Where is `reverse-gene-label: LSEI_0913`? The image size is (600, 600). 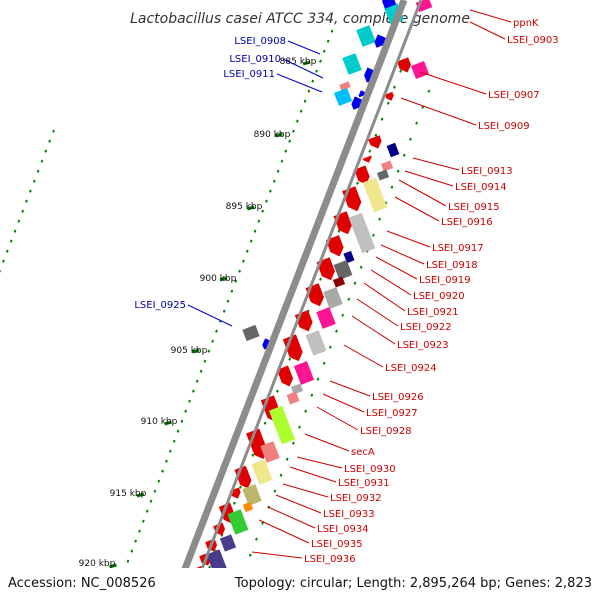
reverse-gene-label: LSEI_0913 is located at coordinates (487, 171).